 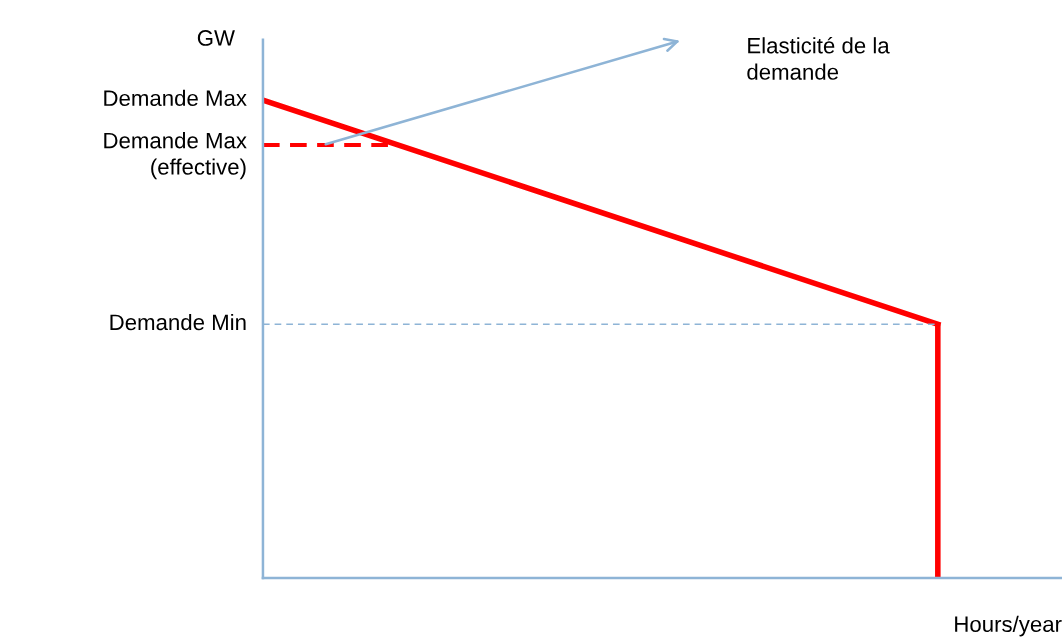 I want to click on y-axis-title: GW, so click(x=216, y=38).